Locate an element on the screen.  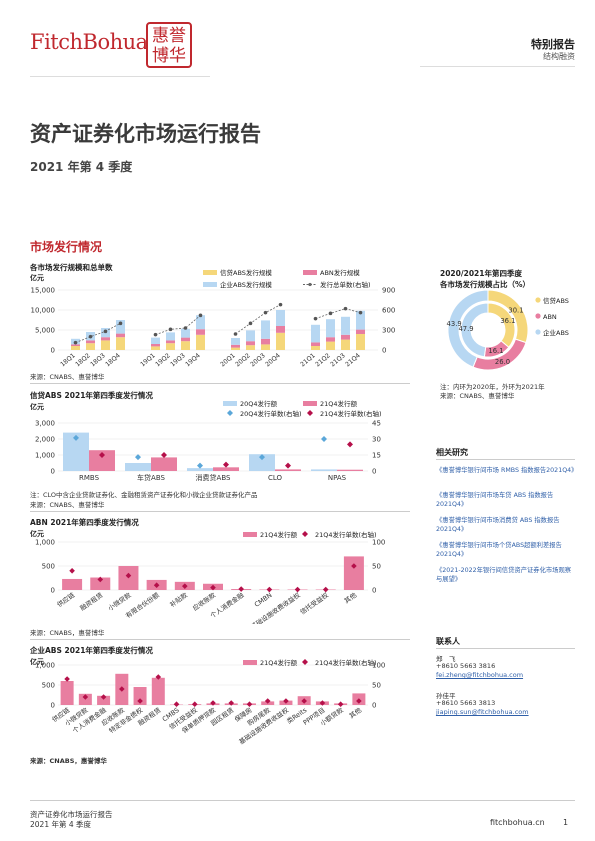
donut-inner-label: 36.1 is located at coordinates (507, 321).